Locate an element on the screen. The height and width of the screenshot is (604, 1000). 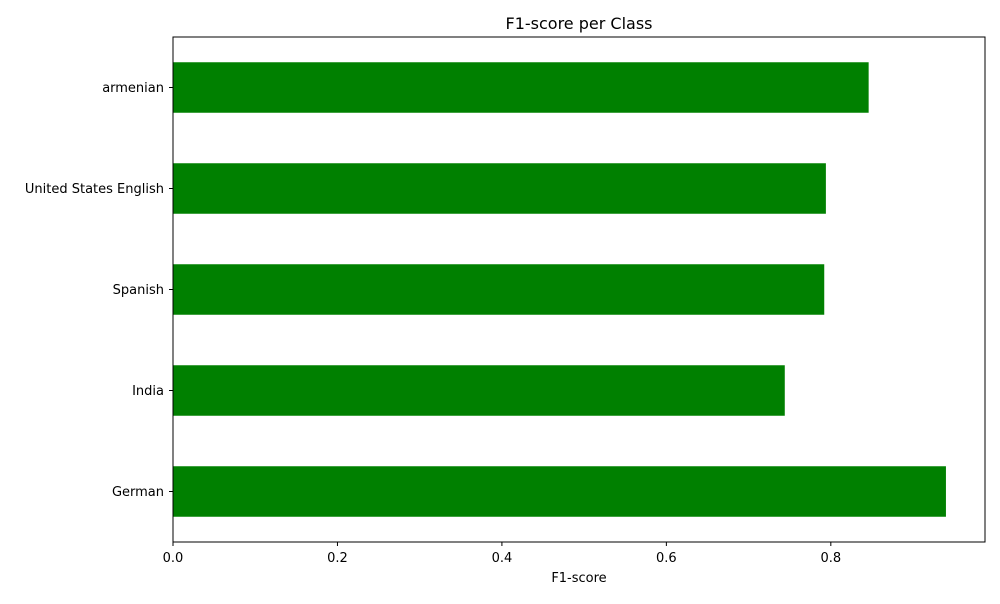
y-tick-label: United States English is located at coordinates (94, 189).